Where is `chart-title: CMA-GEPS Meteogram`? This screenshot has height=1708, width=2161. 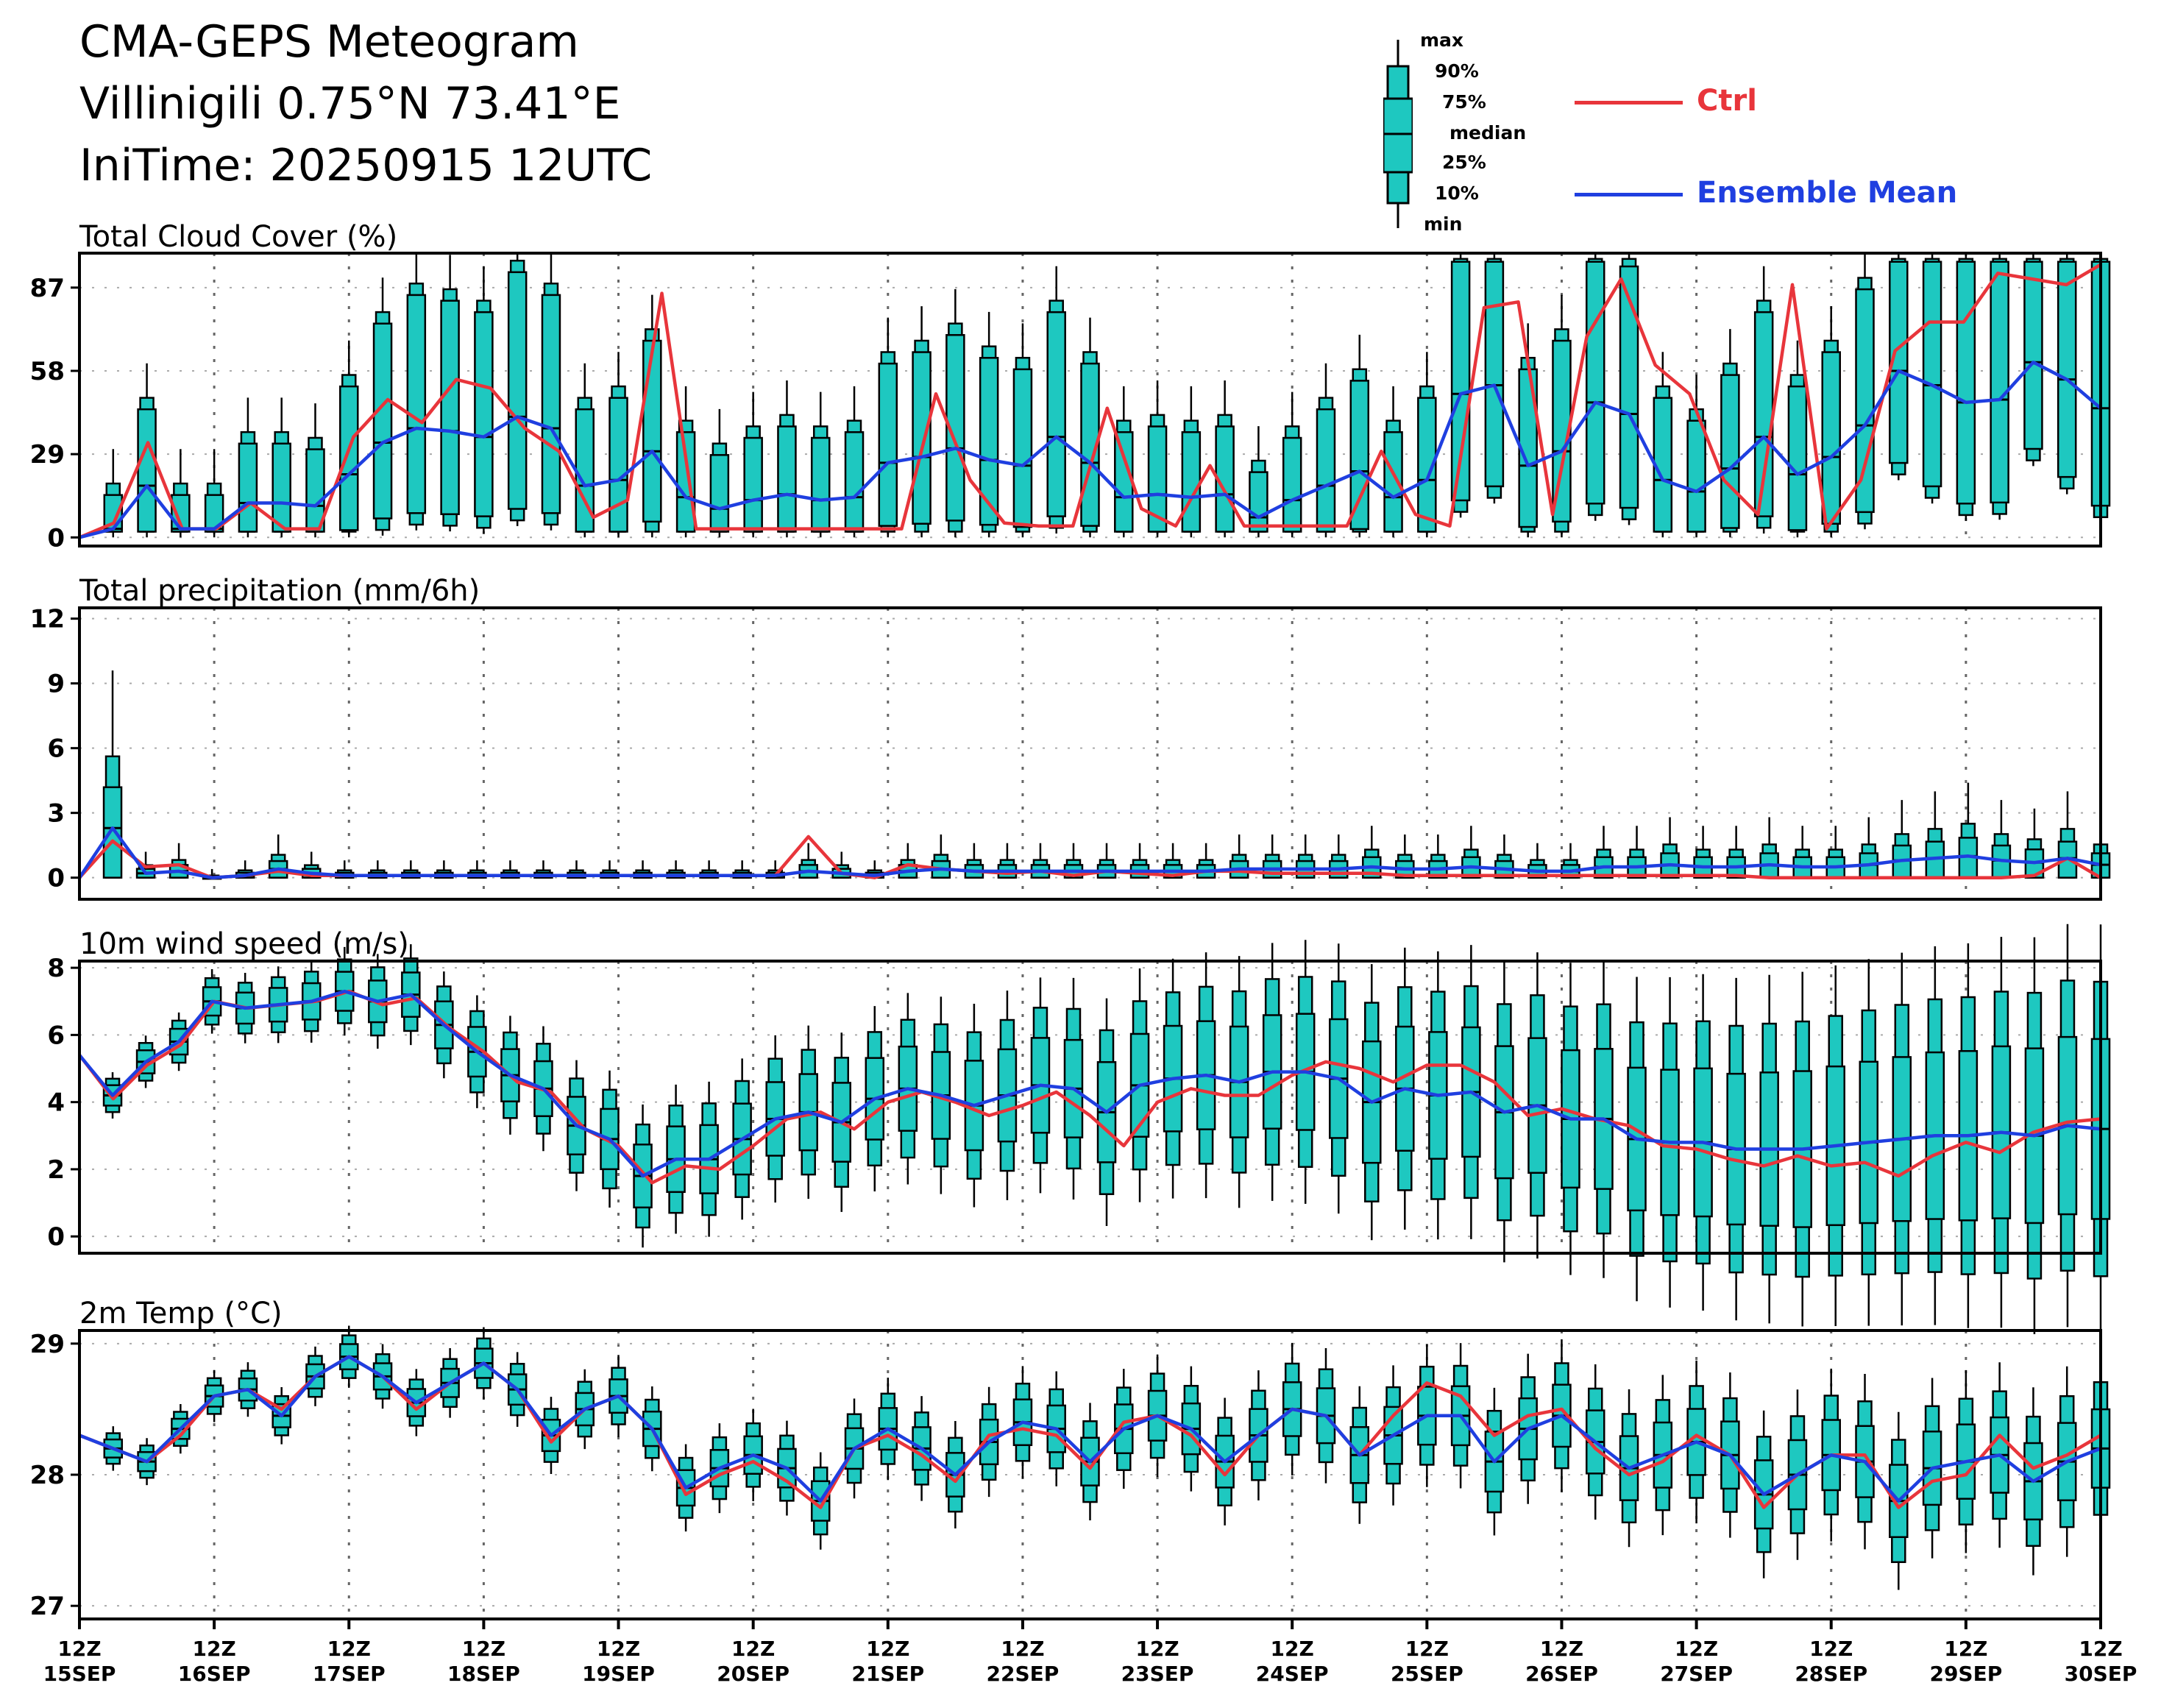
chart-title: CMA-GEPS Meteogram is located at coordinates (329, 42).